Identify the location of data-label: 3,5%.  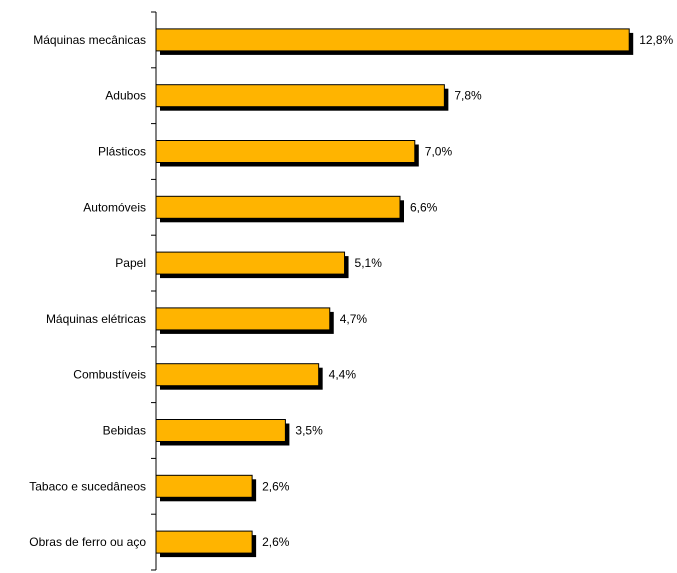
(309, 431).